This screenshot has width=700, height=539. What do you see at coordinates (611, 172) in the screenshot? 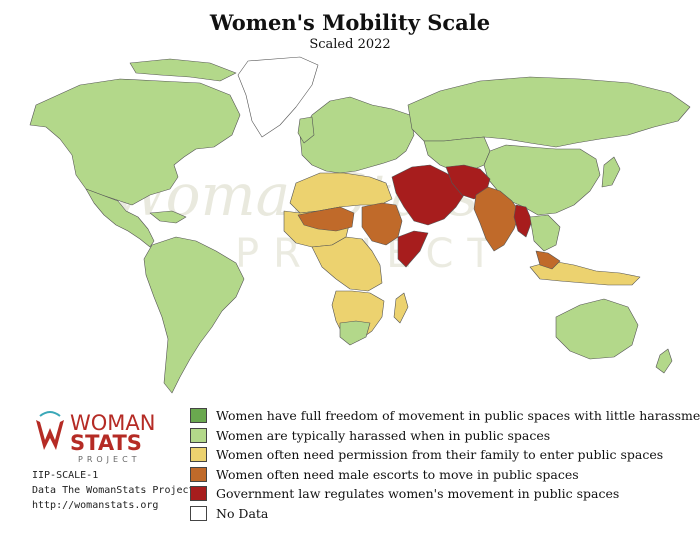
I see `region-japan` at bounding box center [611, 172].